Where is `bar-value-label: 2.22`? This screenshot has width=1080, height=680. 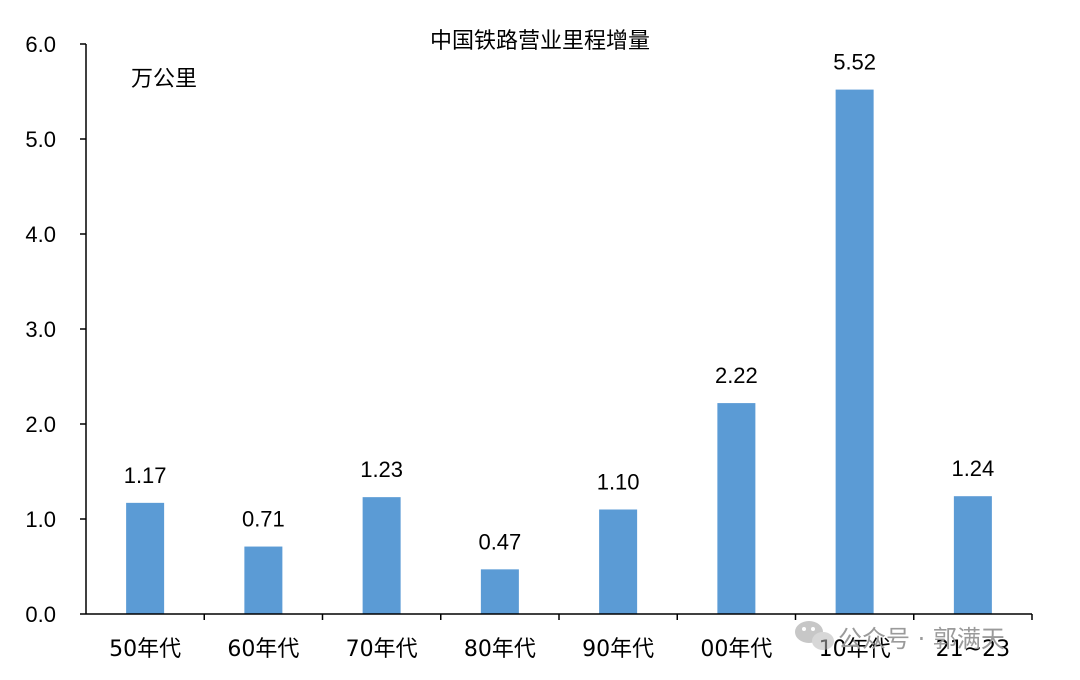
bar-value-label: 2.22 is located at coordinates (736, 375).